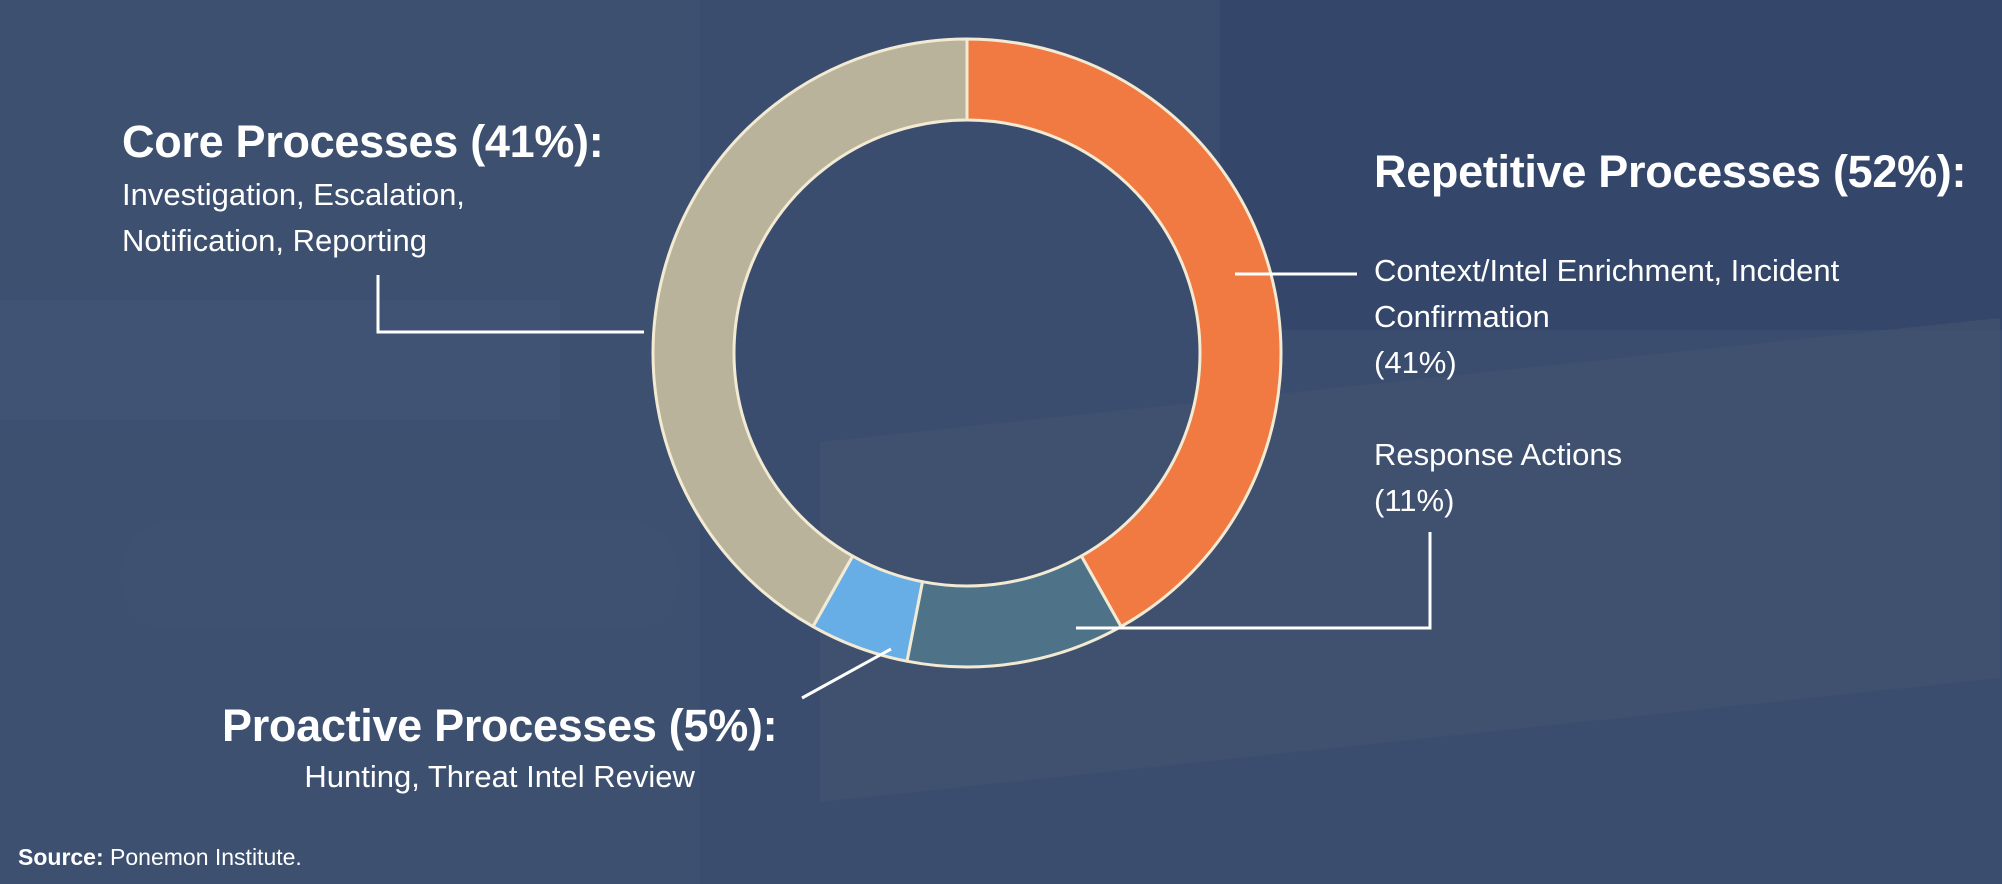 This screenshot has width=2002, height=884. I want to click on leader-line-core, so click(510, 304).